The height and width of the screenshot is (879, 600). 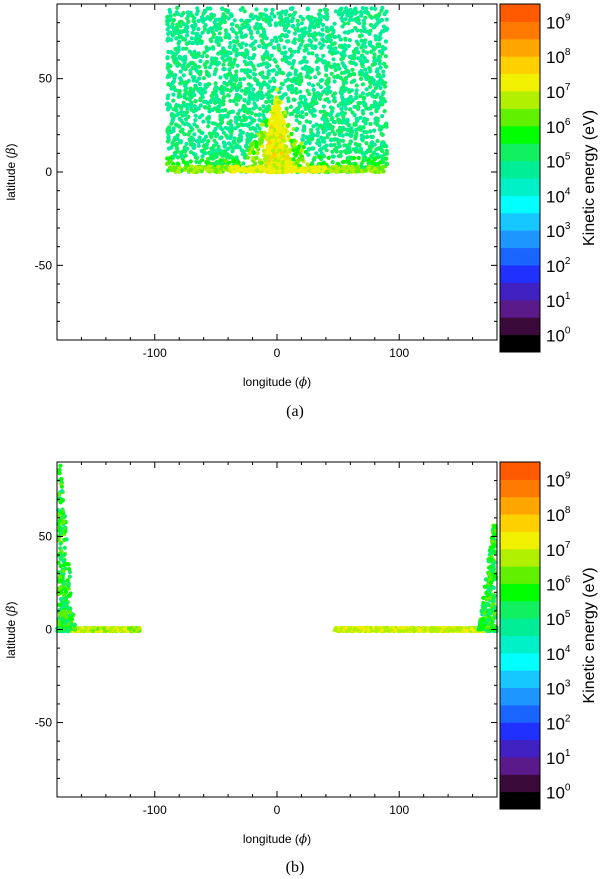 What do you see at coordinates (277, 382) in the screenshot?
I see `panel-a-x-axis-label: longitude (ϕ)` at bounding box center [277, 382].